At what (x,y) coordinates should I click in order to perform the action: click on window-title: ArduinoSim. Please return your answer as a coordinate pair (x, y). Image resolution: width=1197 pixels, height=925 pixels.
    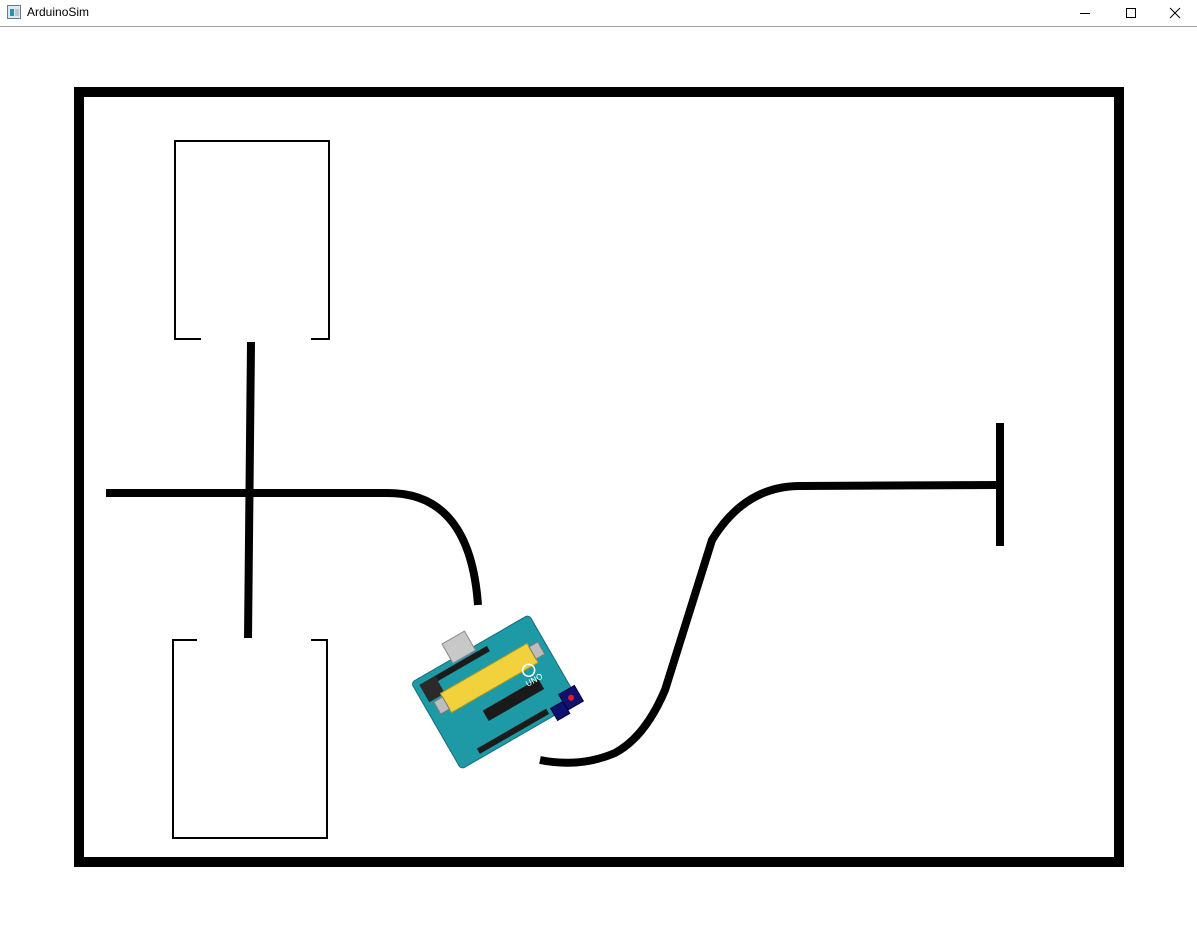
    Looking at the image, I should click on (58, 12).